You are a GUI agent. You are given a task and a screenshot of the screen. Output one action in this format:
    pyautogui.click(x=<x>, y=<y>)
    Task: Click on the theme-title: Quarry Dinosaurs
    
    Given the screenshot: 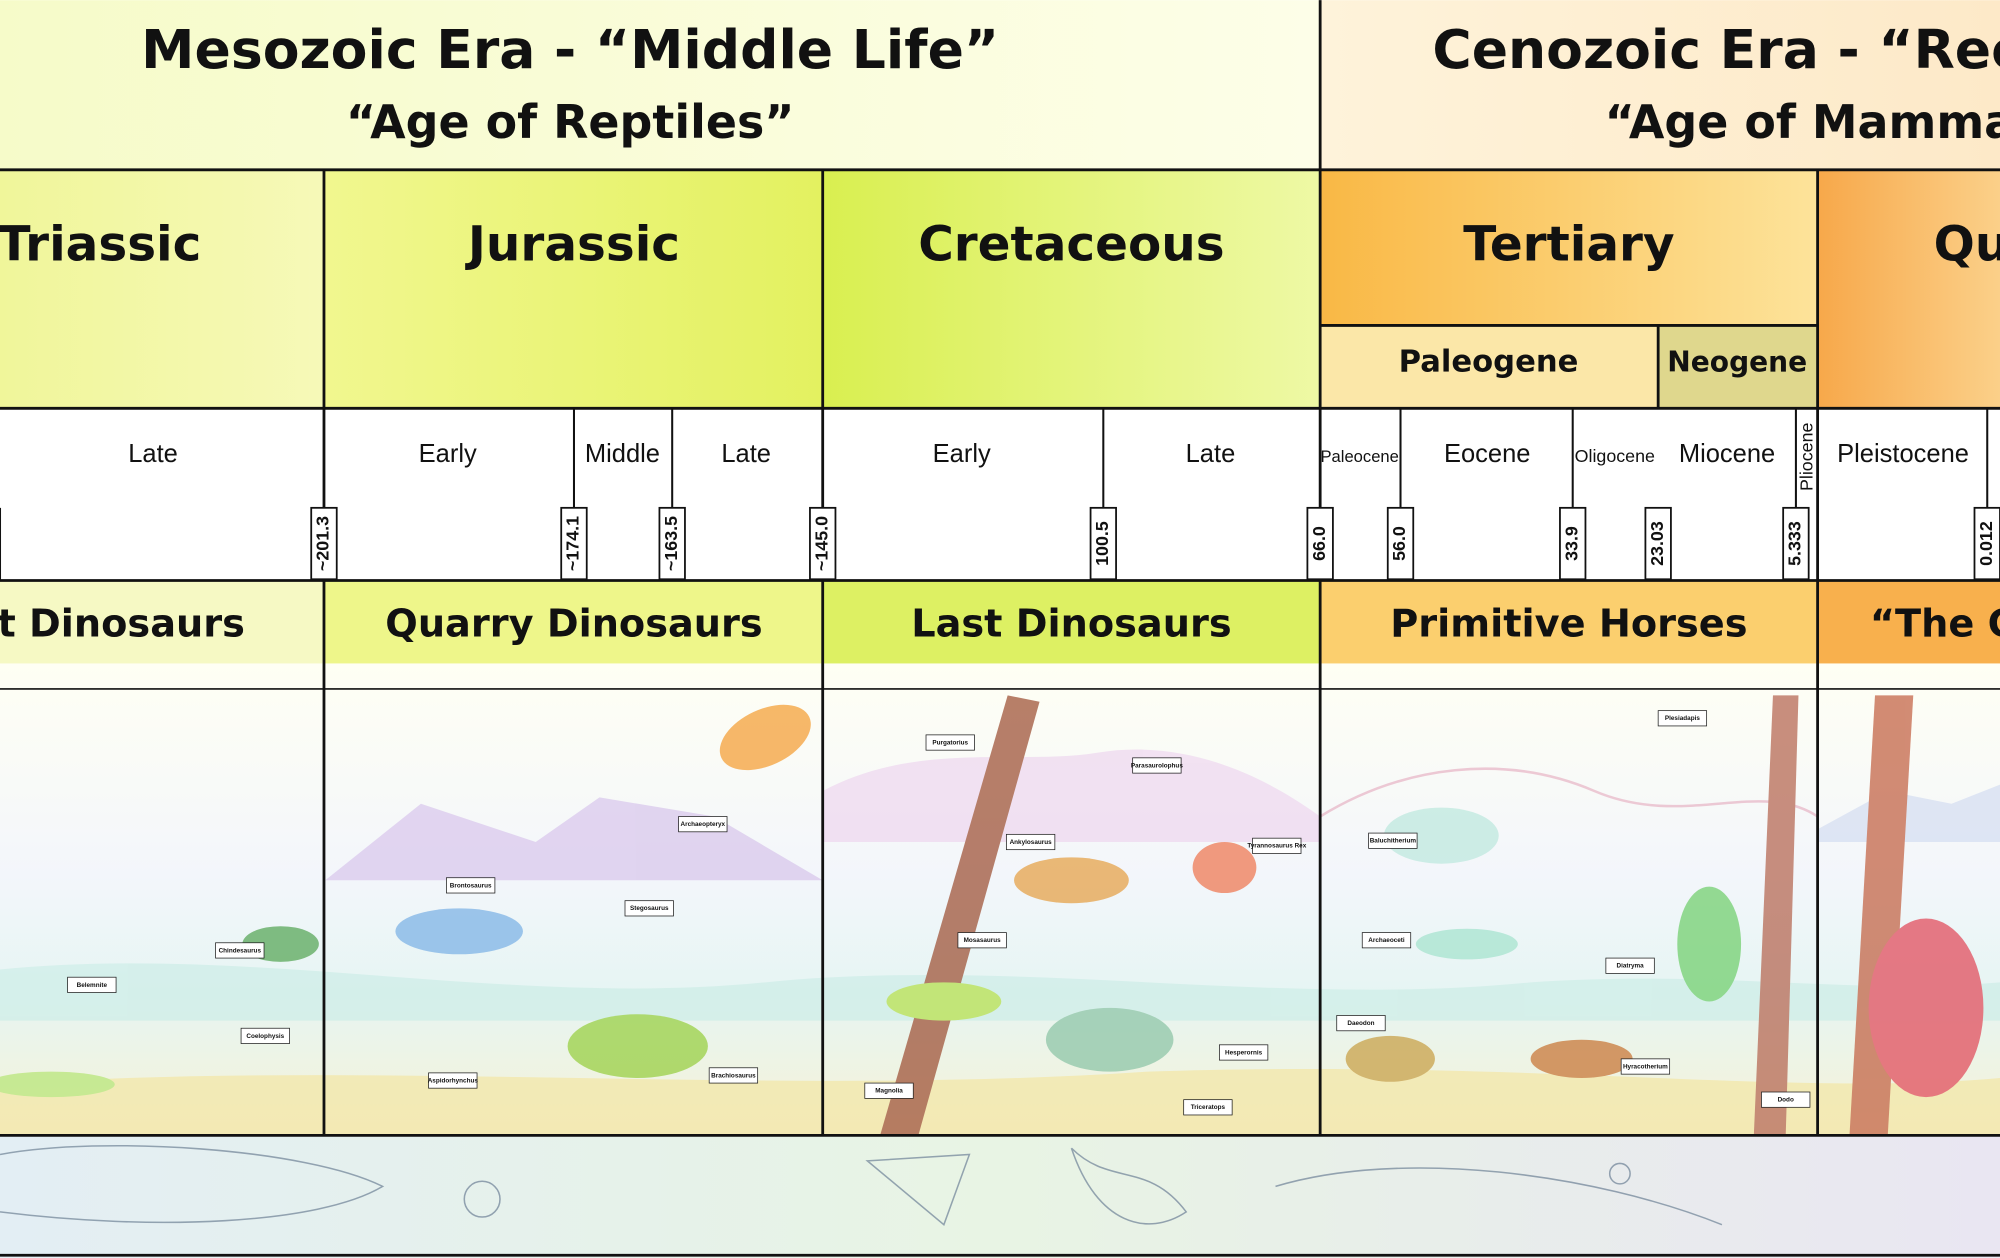 What is the action you would take?
    pyautogui.click(x=573, y=624)
    